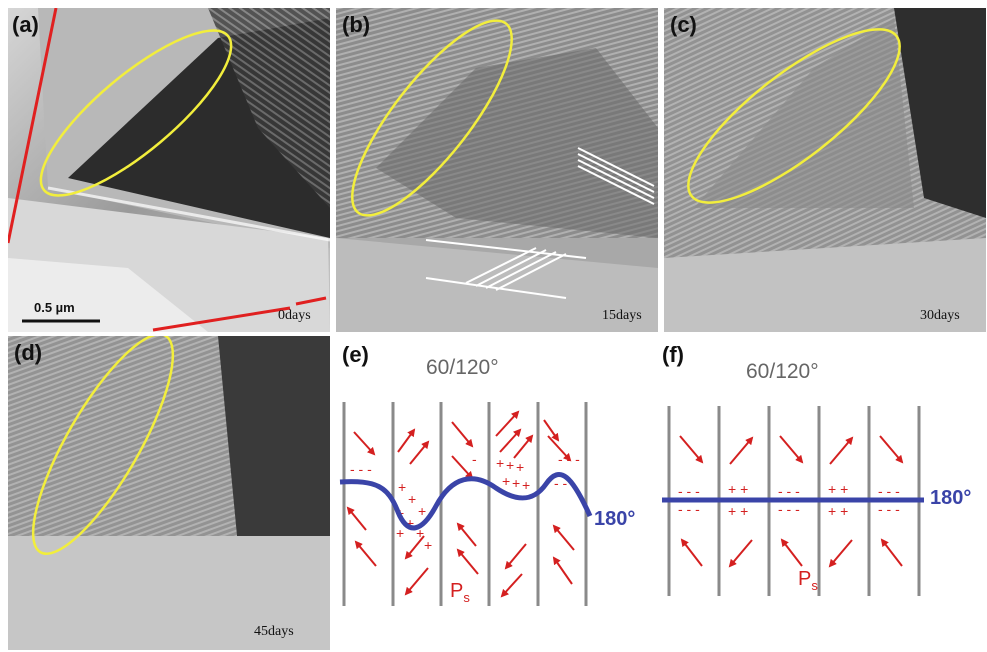 The height and width of the screenshot is (652, 987). Describe the element at coordinates (462, 367) in the screenshot. I see `angle-label-e: 60/120°` at that location.